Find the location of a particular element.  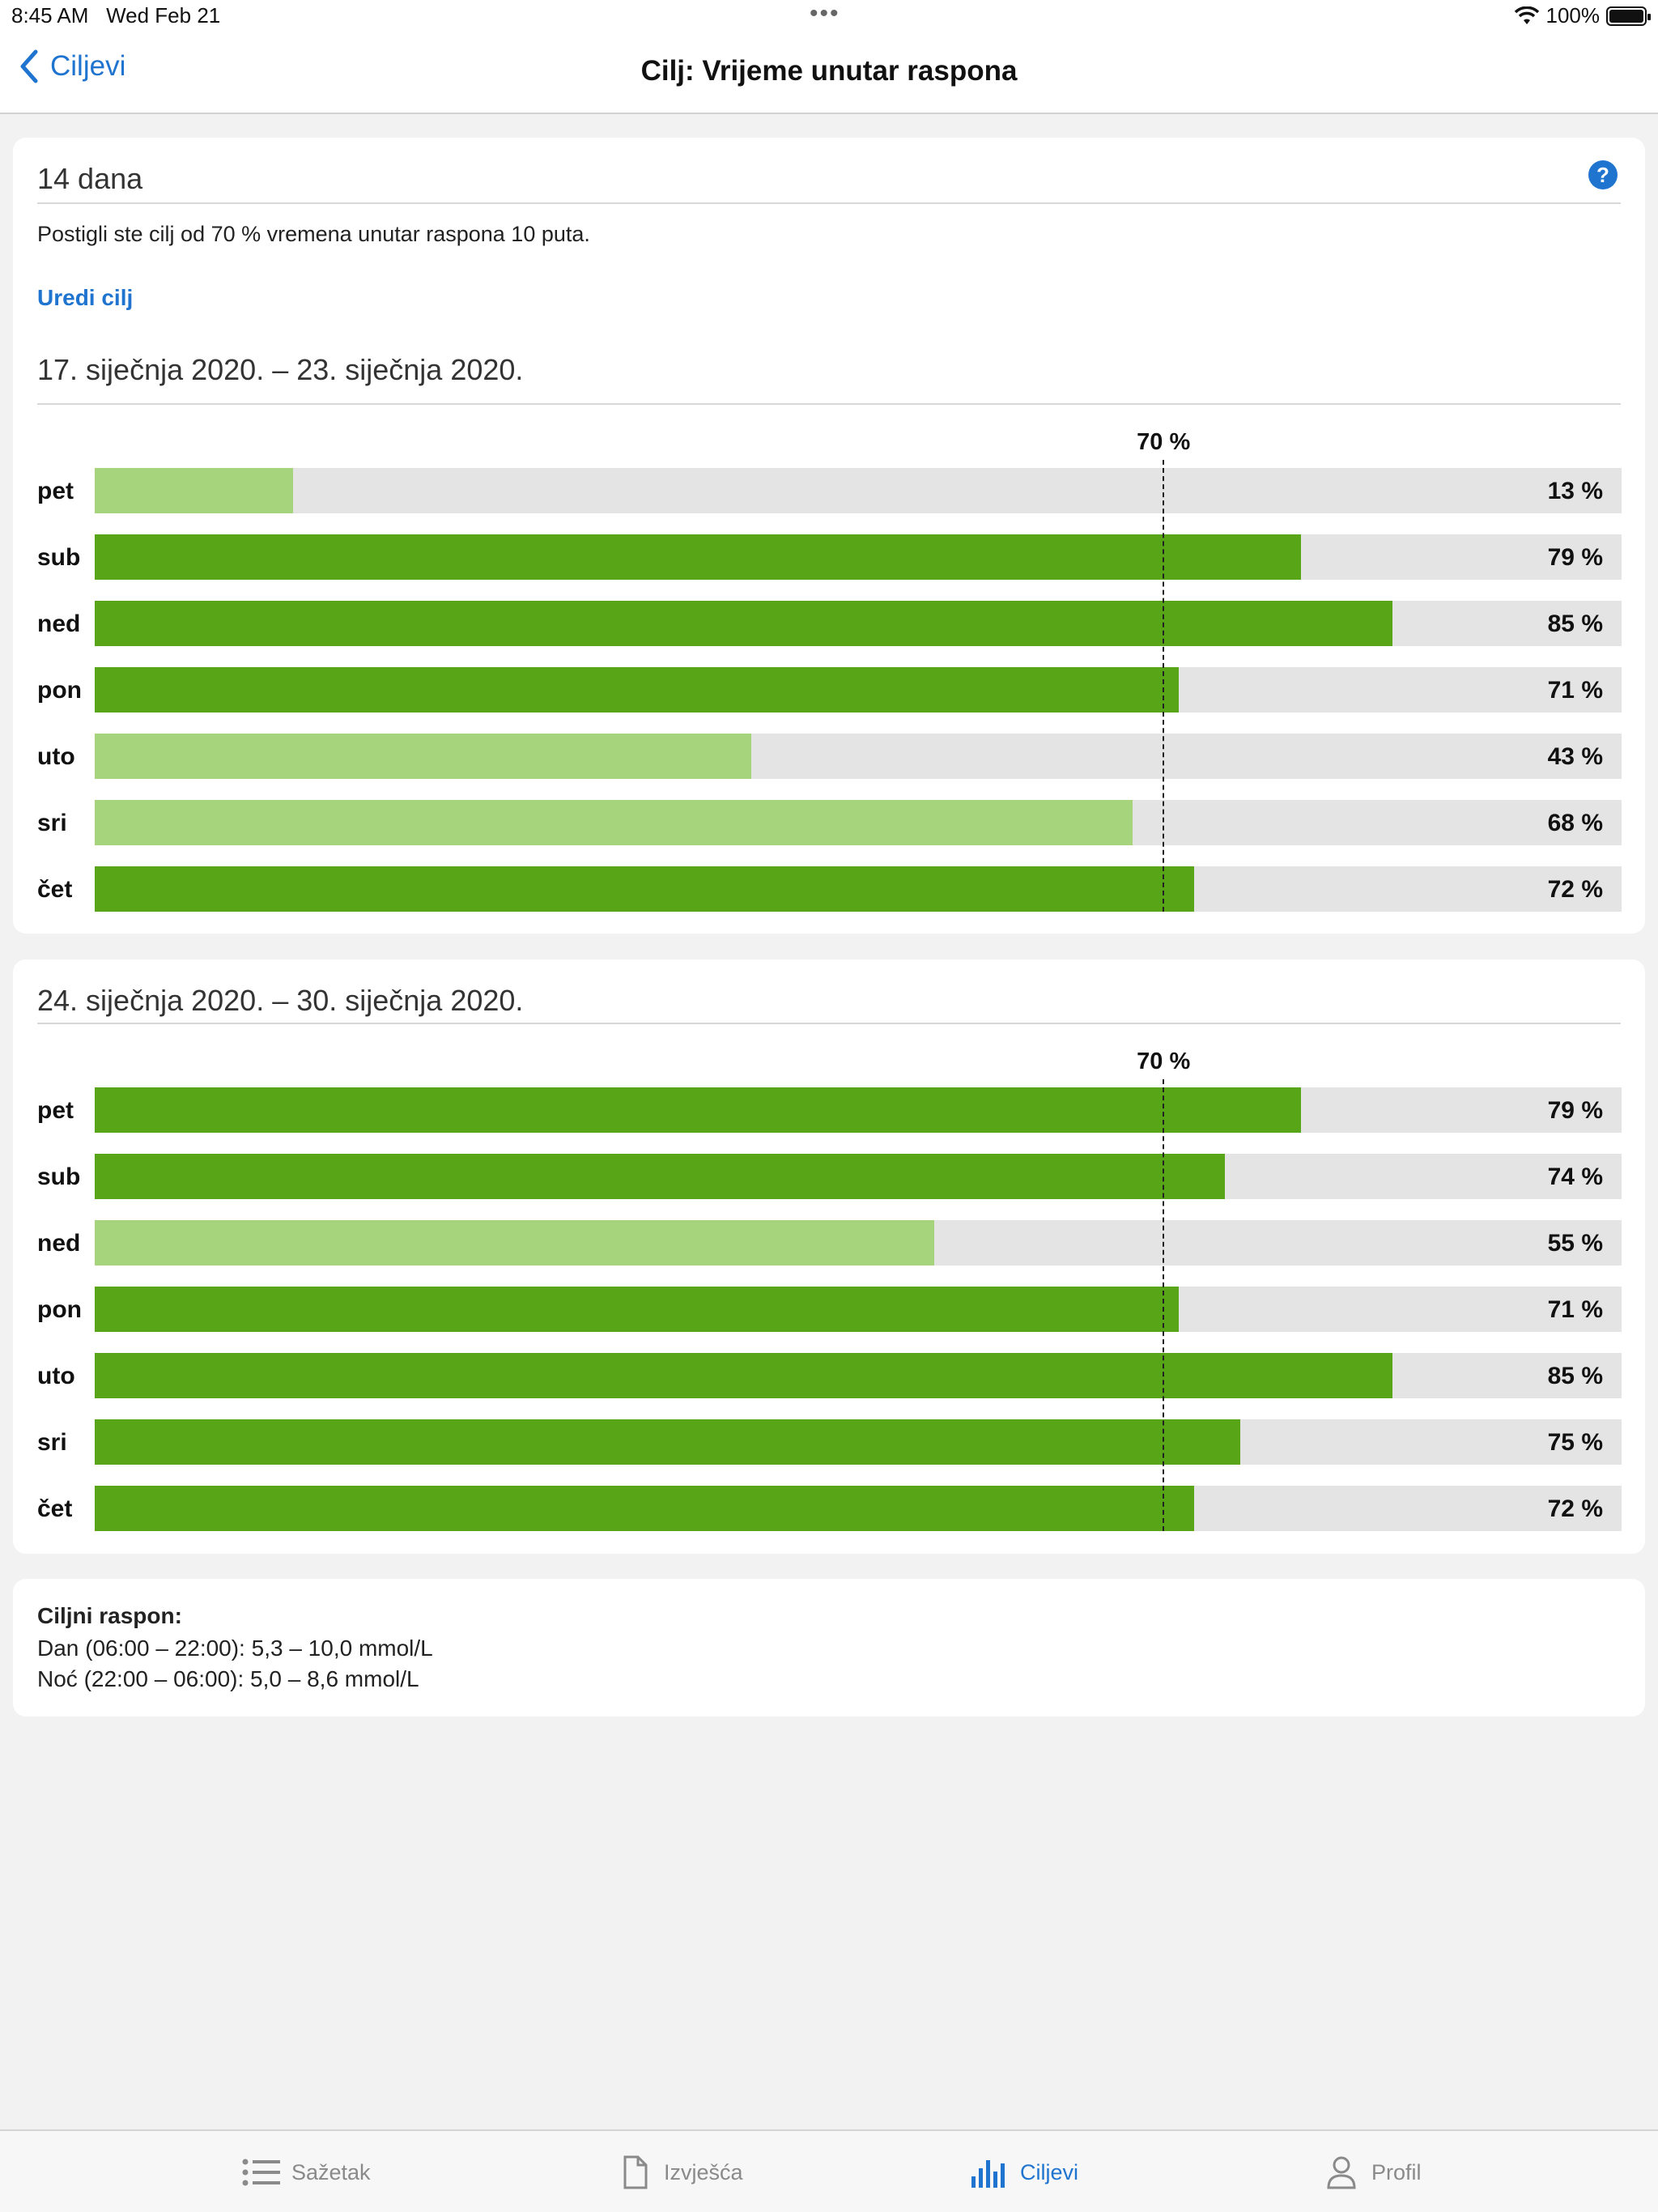

bar-row: uto 43 % is located at coordinates (829, 757).